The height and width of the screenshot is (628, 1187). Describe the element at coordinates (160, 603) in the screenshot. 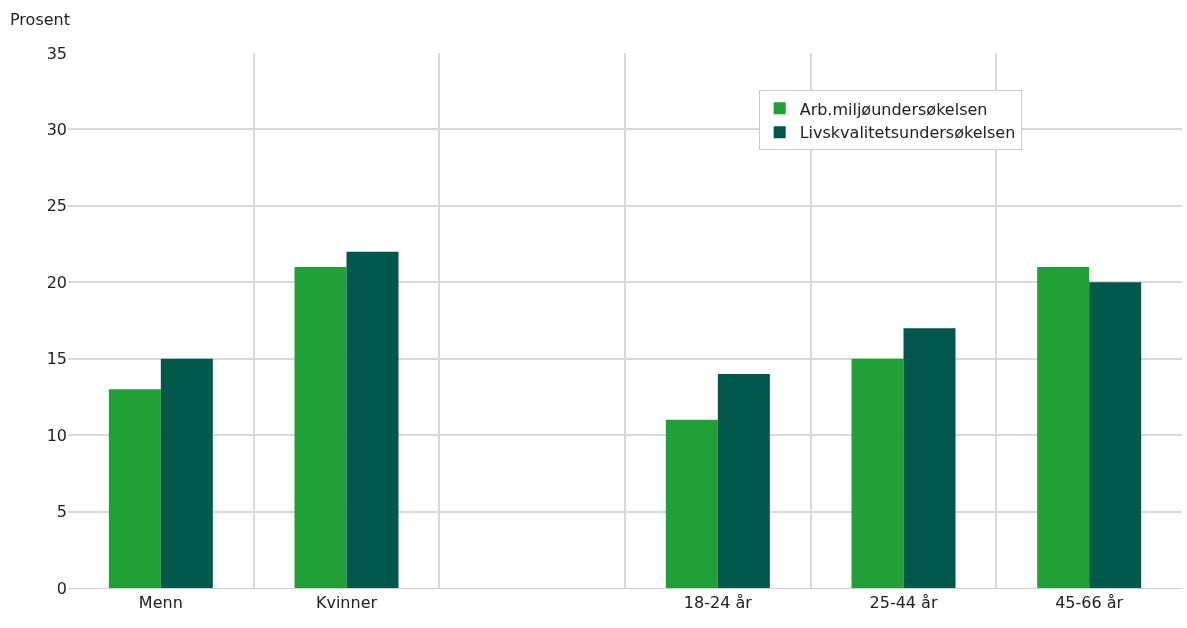

I see `x-tick-label: Menn` at that location.